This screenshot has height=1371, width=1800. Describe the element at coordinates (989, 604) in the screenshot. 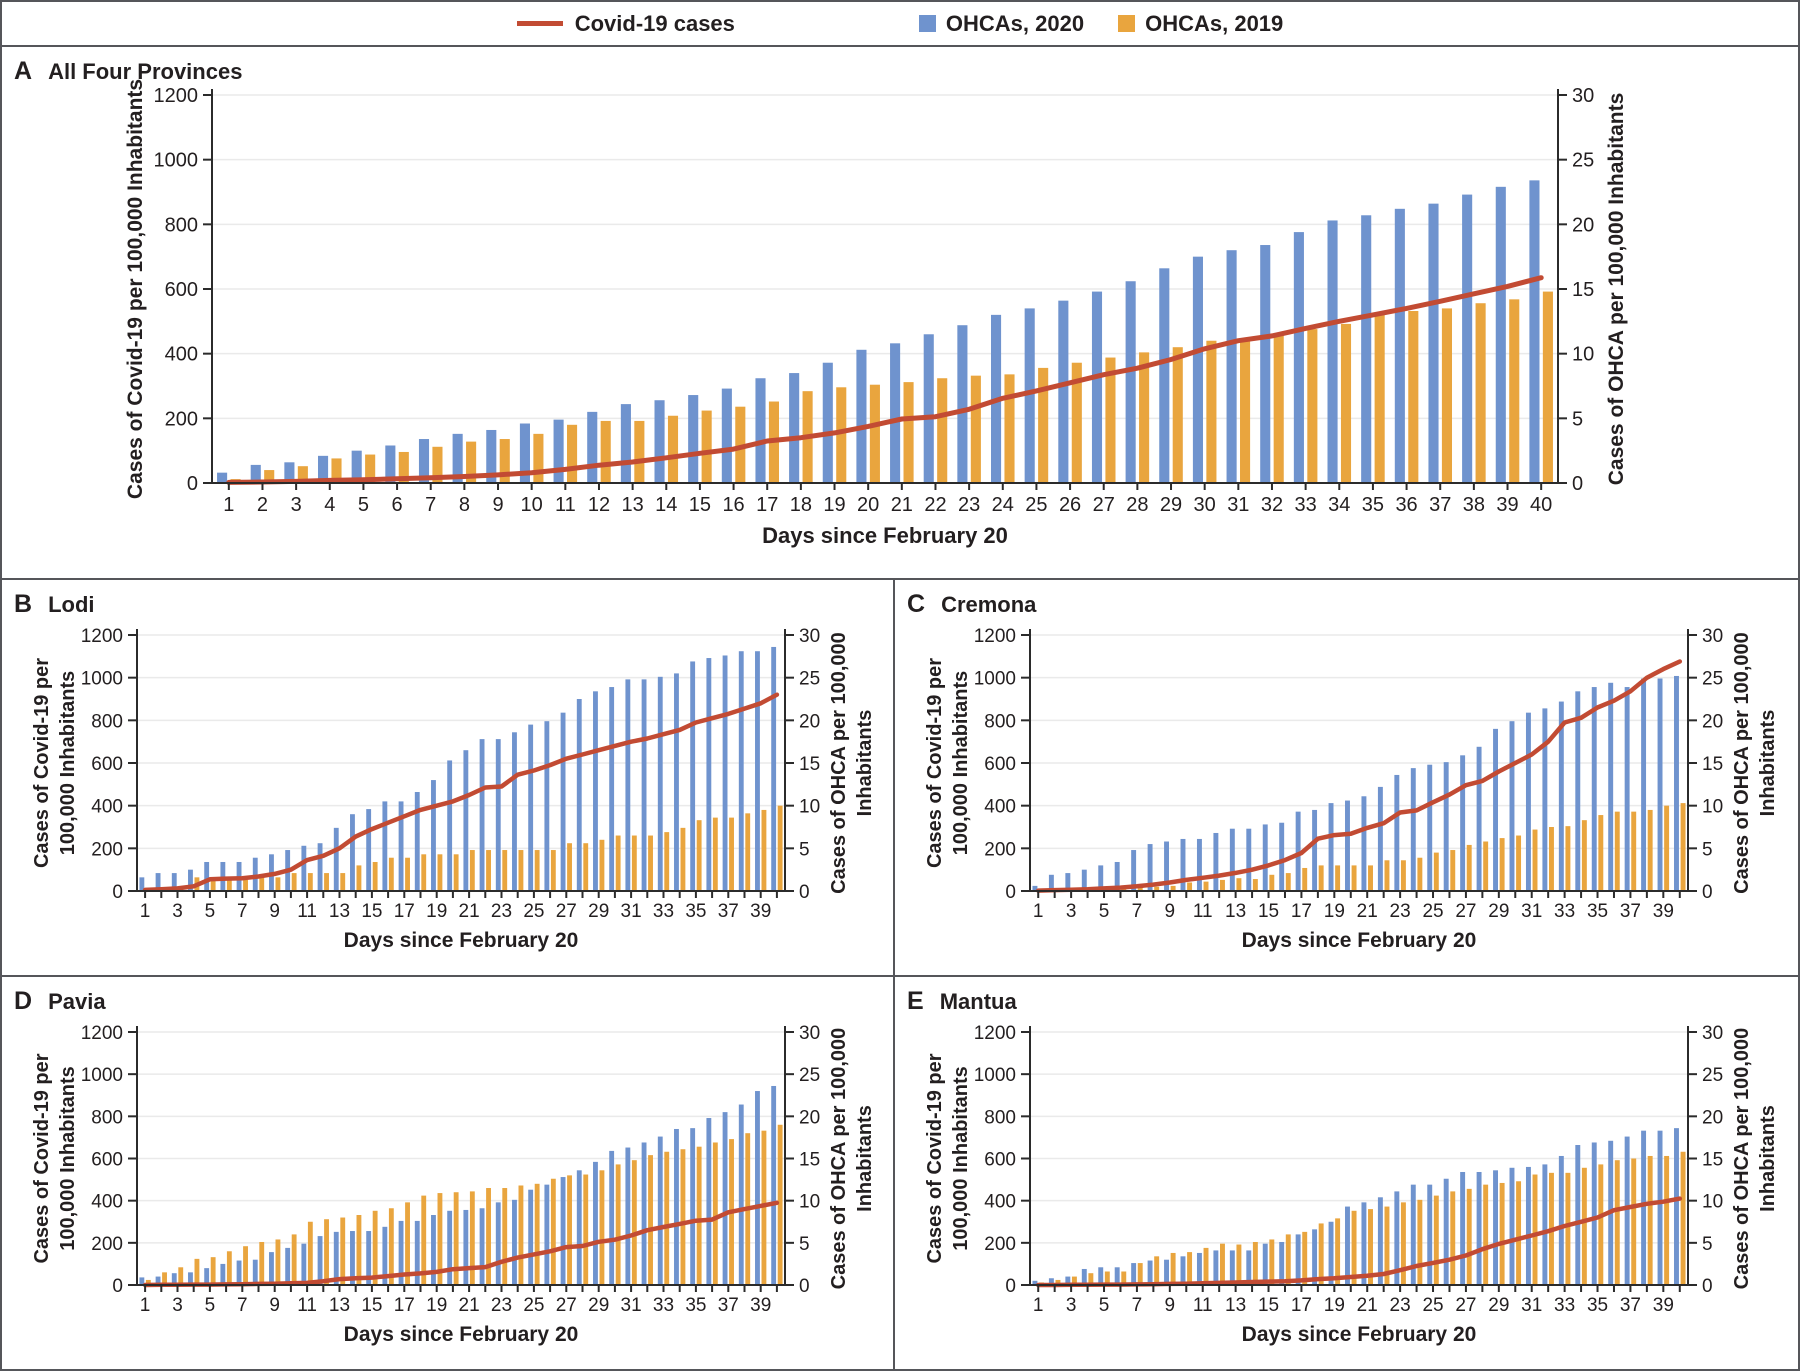

I see `panel-c-name: Cremona` at that location.